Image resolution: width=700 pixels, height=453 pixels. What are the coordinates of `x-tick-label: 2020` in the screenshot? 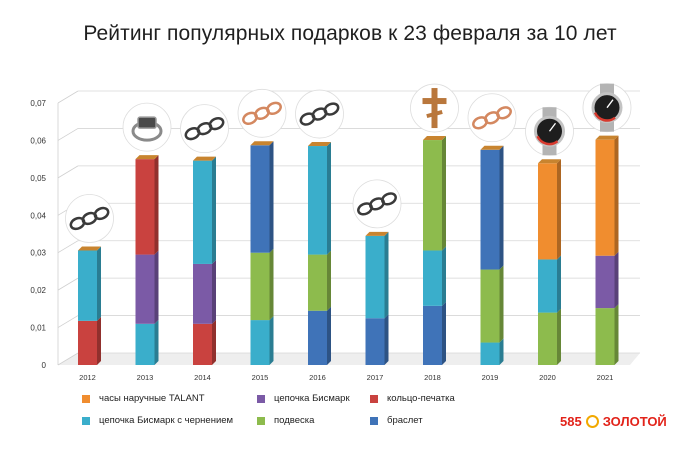 It's located at (547, 377).